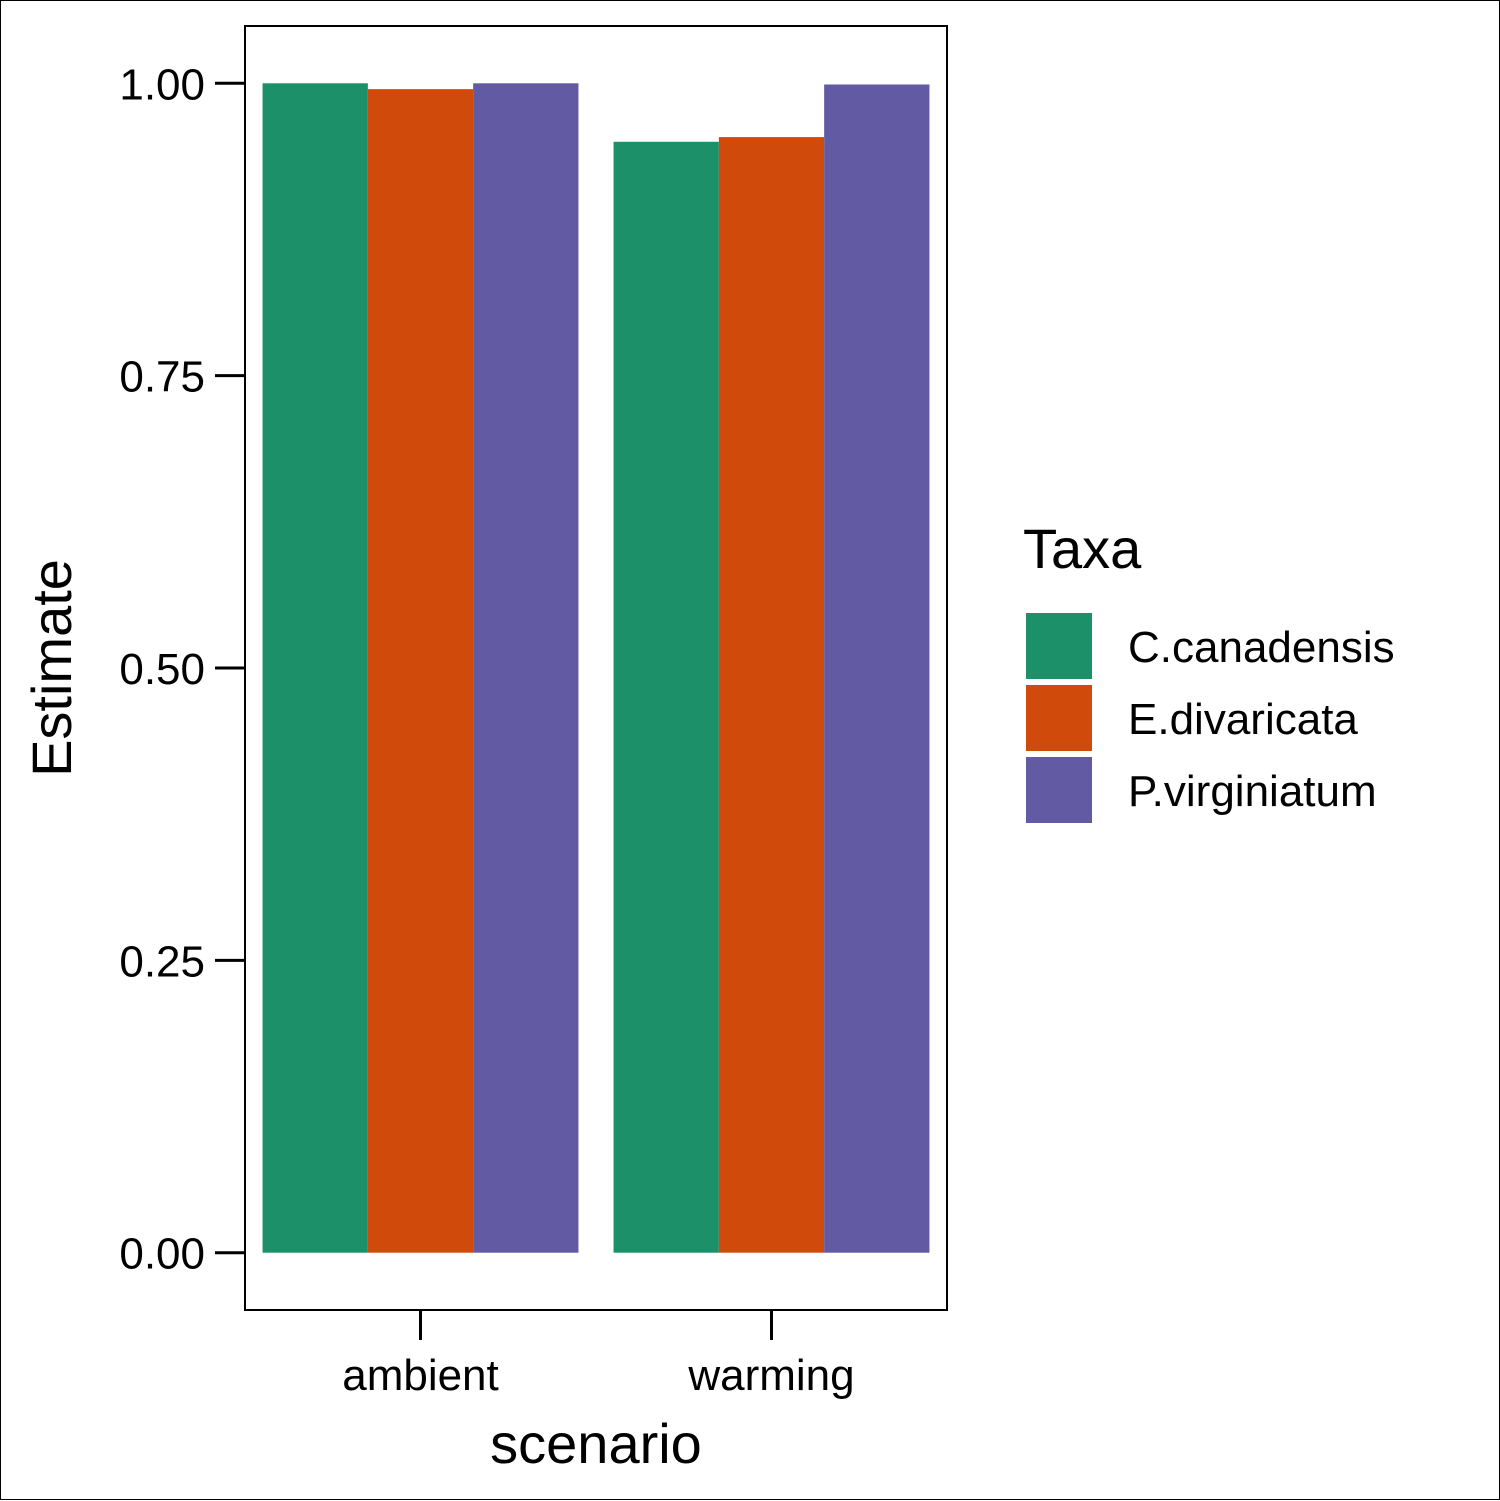 The image size is (1500, 1501). I want to click on legend-label: E.divaricata, so click(1243, 719).